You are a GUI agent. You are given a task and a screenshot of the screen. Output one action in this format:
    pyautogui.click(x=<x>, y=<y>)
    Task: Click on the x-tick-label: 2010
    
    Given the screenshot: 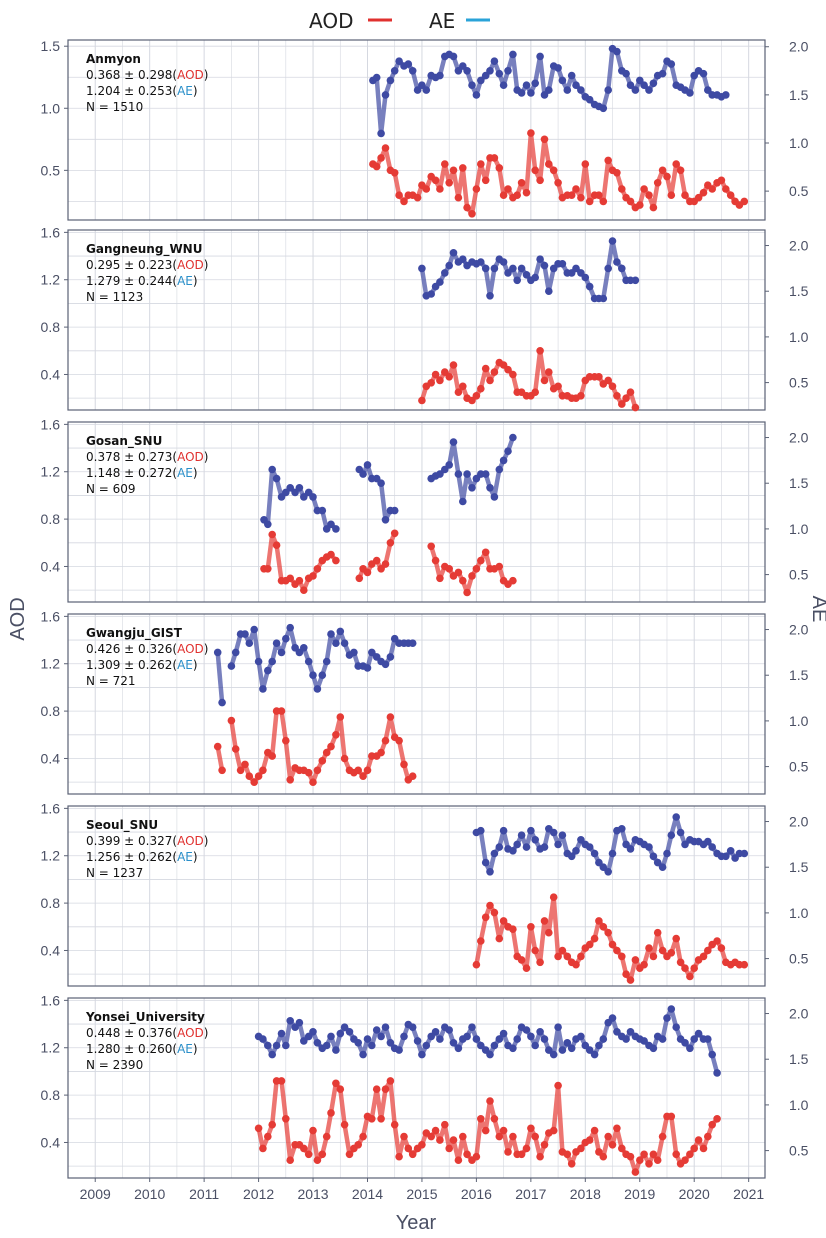 What is the action you would take?
    pyautogui.click(x=149, y=1194)
    